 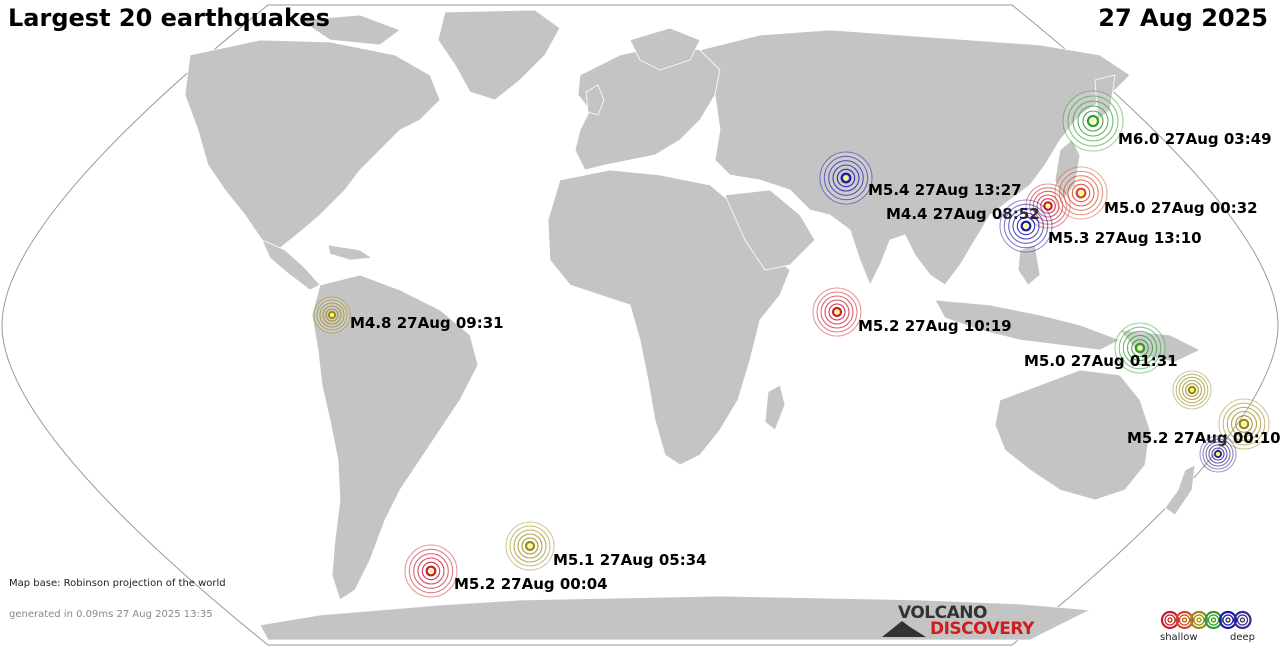 I want to click on earthquake-label: M5.2 27Aug 00:10, so click(x=1203, y=438).